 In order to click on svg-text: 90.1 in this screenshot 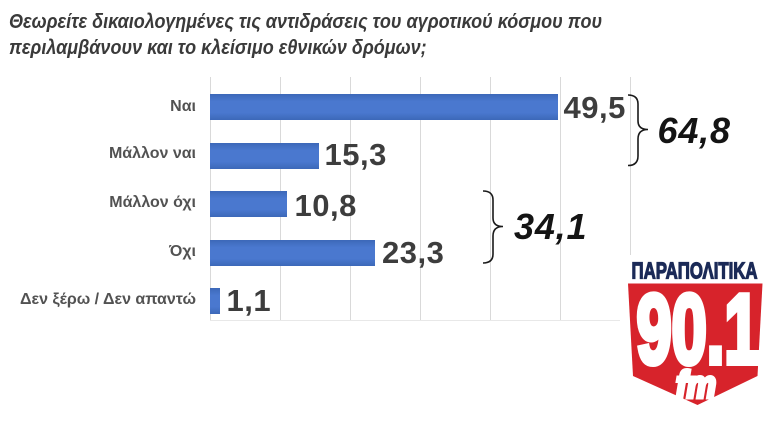, I will do `click(698, 329)`.